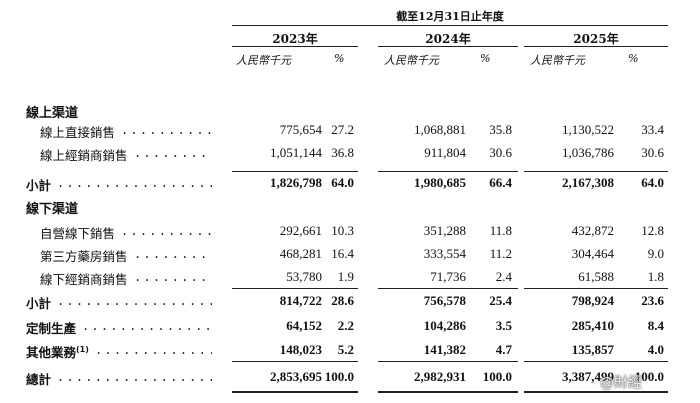 Image resolution: width=700 pixels, height=403 pixels. Describe the element at coordinates (300, 349) in the screenshot. I see `amount-cell: 148,023` at that location.